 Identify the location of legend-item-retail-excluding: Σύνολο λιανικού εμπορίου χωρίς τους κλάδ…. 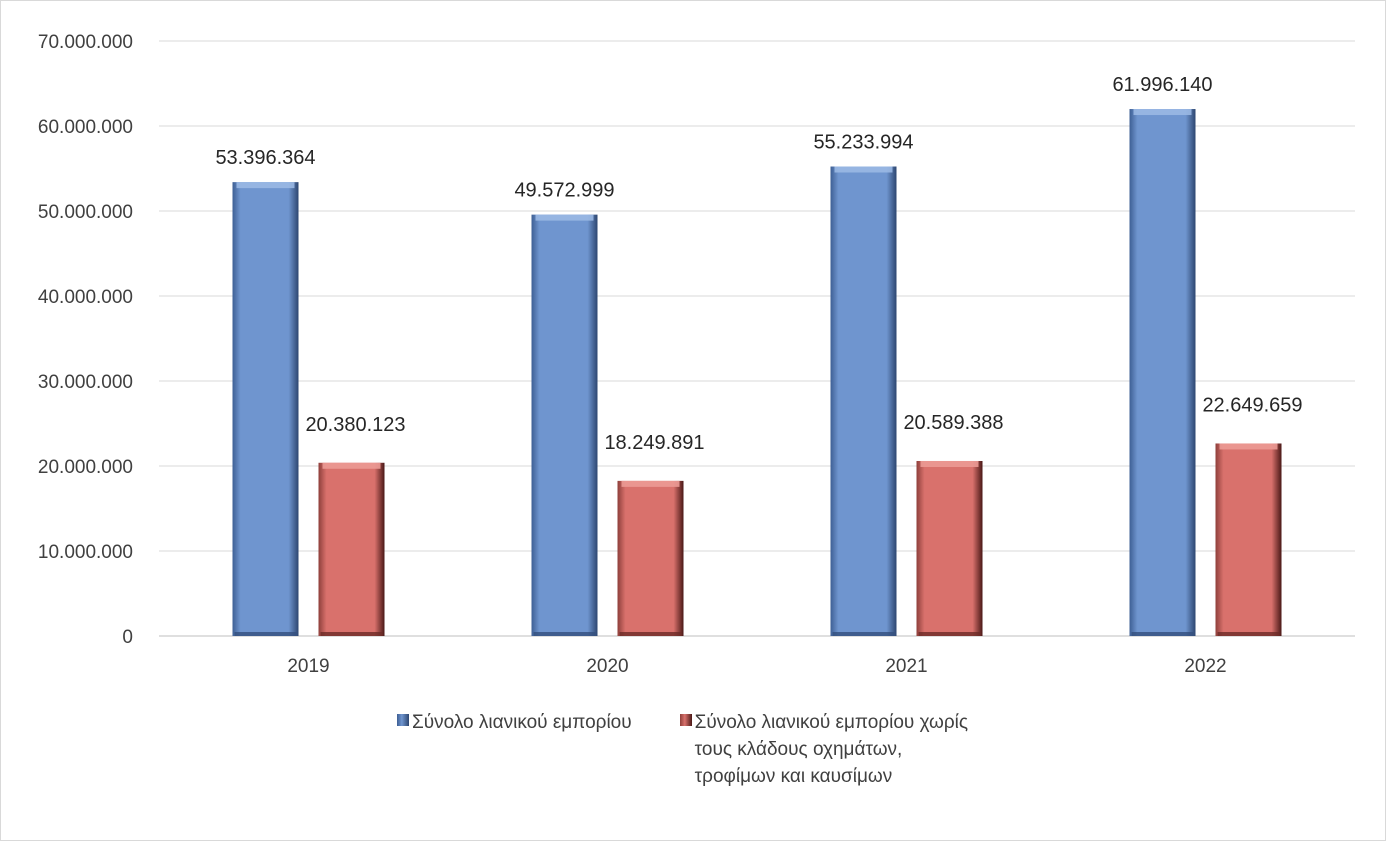
(832, 749).